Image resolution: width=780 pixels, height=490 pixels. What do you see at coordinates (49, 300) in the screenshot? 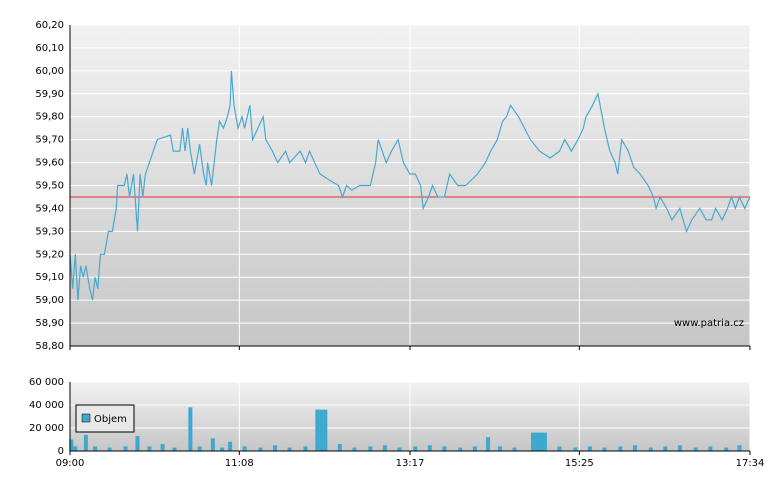
I see `y-tick-label: 59,00` at bounding box center [49, 300].